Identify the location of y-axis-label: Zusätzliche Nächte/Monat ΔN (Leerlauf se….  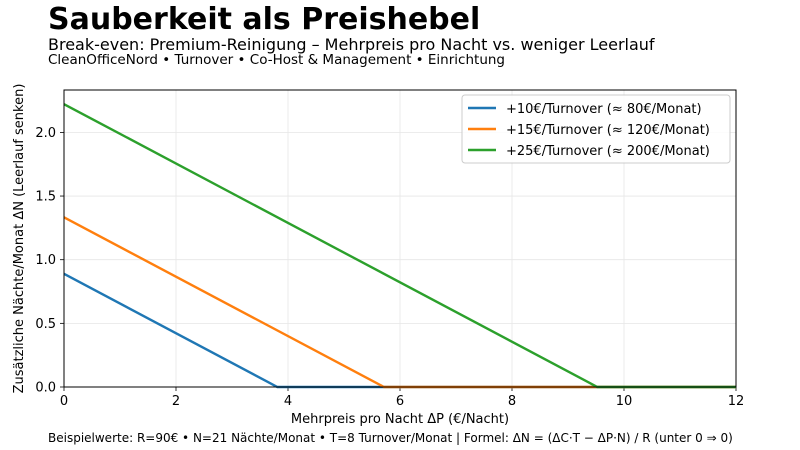
(19, 239).